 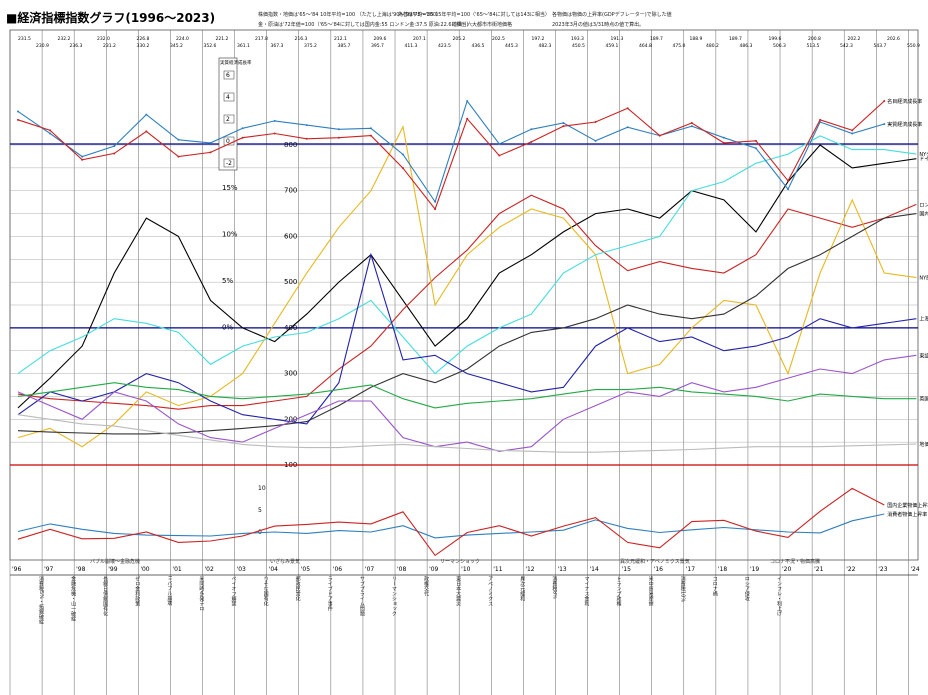 What do you see at coordinates (340, 39) in the screenshot?
I see `top-value: 212.1` at bounding box center [340, 39].